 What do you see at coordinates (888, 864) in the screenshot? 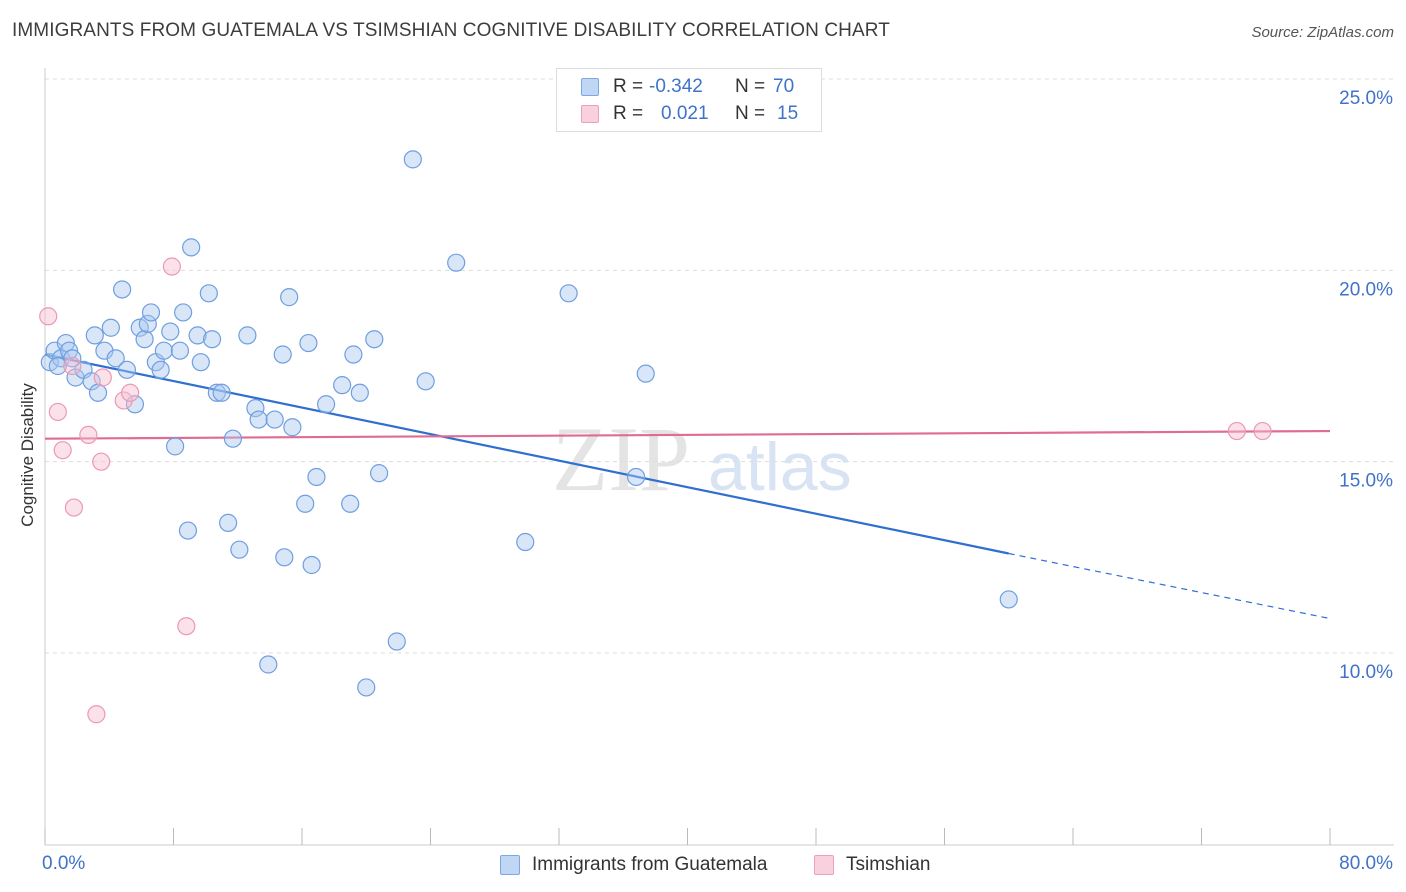
I see `legend-label-tsimshian: Tsimshian` at bounding box center [888, 864].